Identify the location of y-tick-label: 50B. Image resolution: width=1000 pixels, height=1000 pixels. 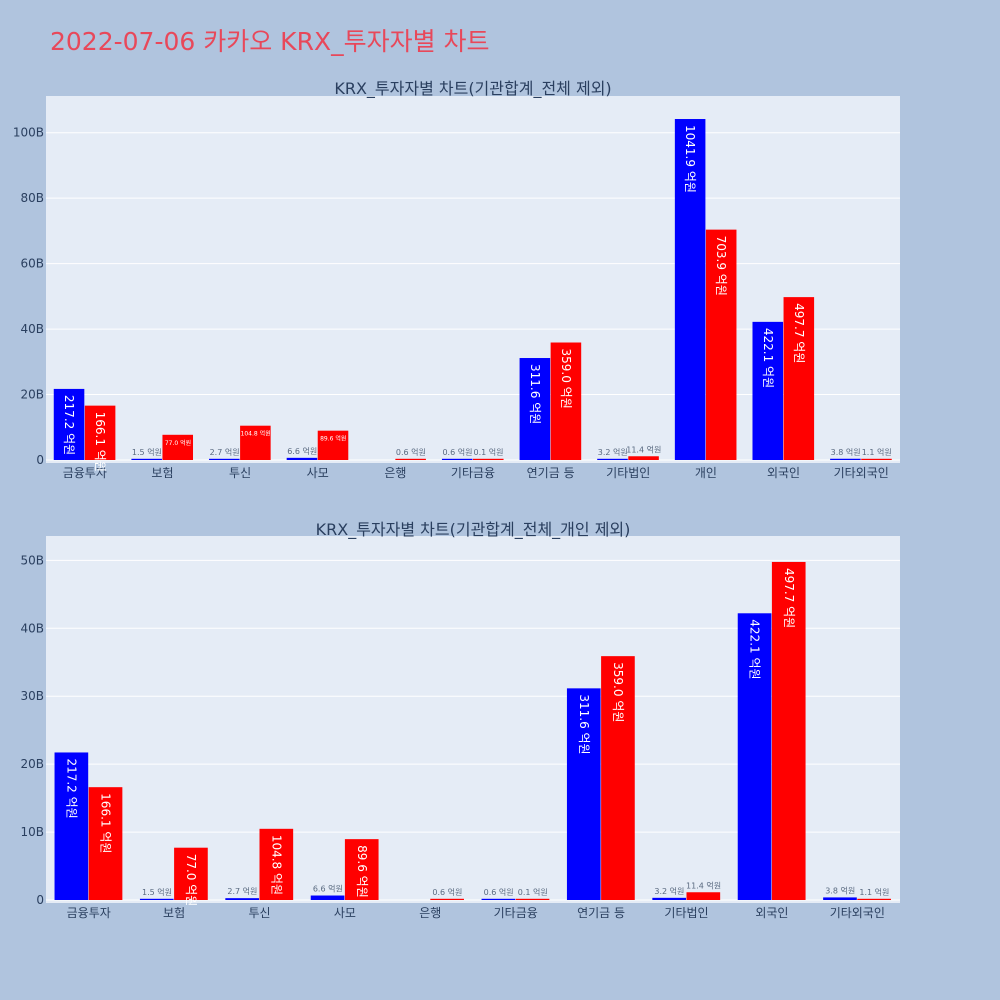
(32, 560).